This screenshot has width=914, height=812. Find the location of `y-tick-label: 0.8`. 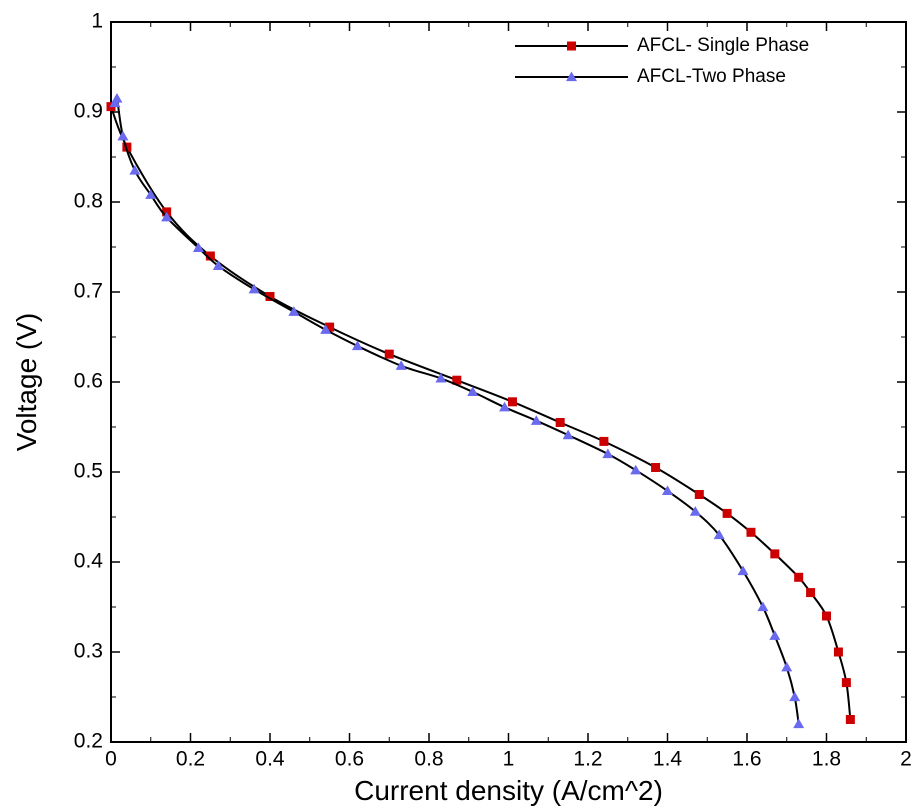

y-tick-label: 0.8 is located at coordinates (88, 201).